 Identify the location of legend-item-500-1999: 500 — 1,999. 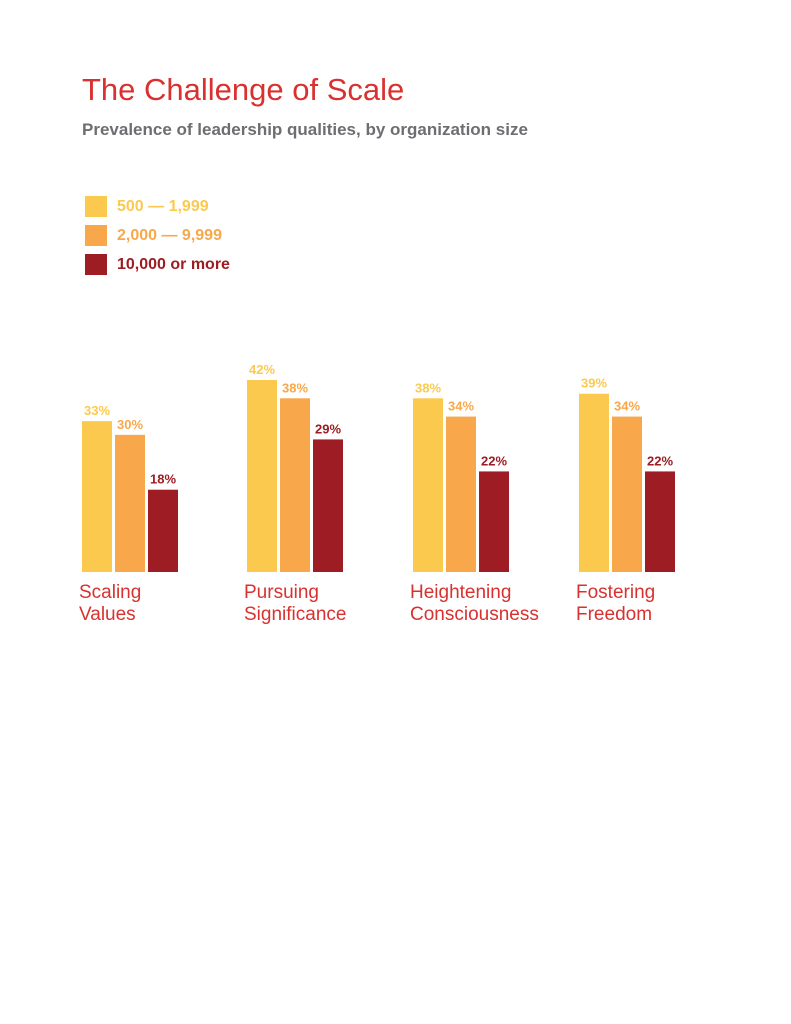
(157, 206).